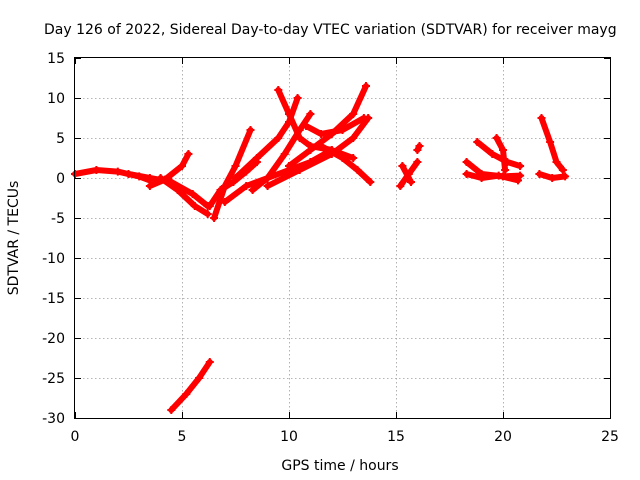  I want to click on y-tick-label: -15, so click(53, 299).